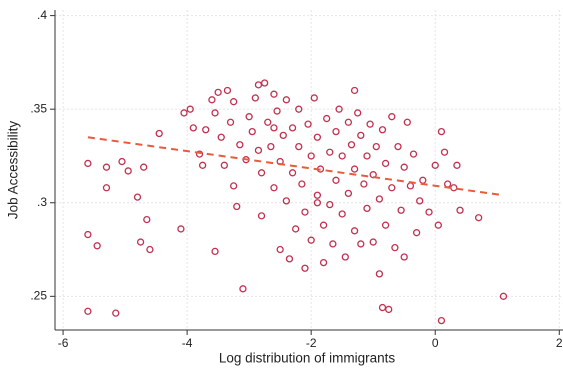  Describe the element at coordinates (187, 343) in the screenshot. I see `x-tick-label: -4` at that location.